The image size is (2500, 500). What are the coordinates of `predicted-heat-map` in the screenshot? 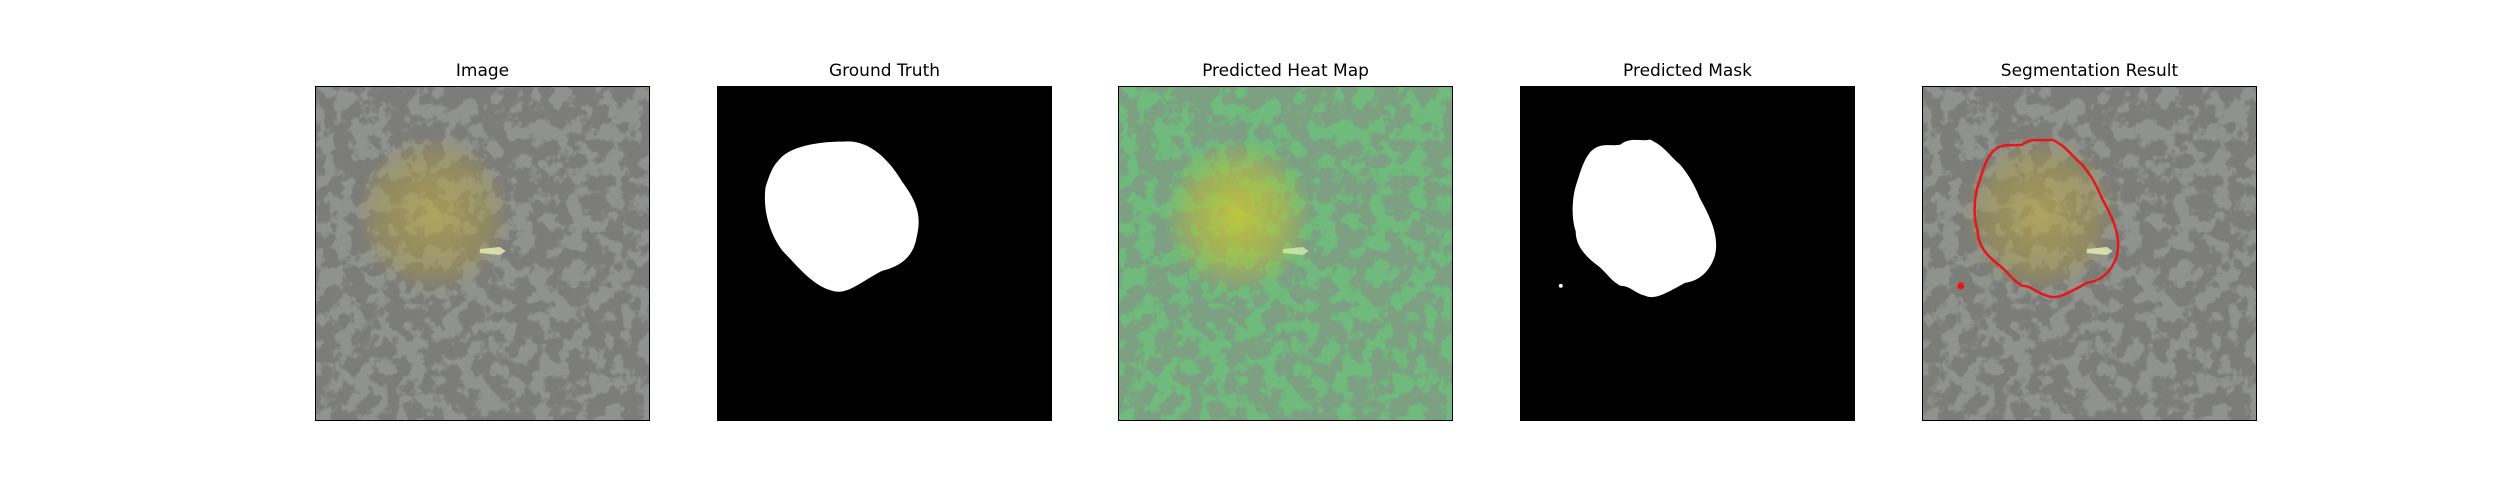 It's located at (1285, 253).